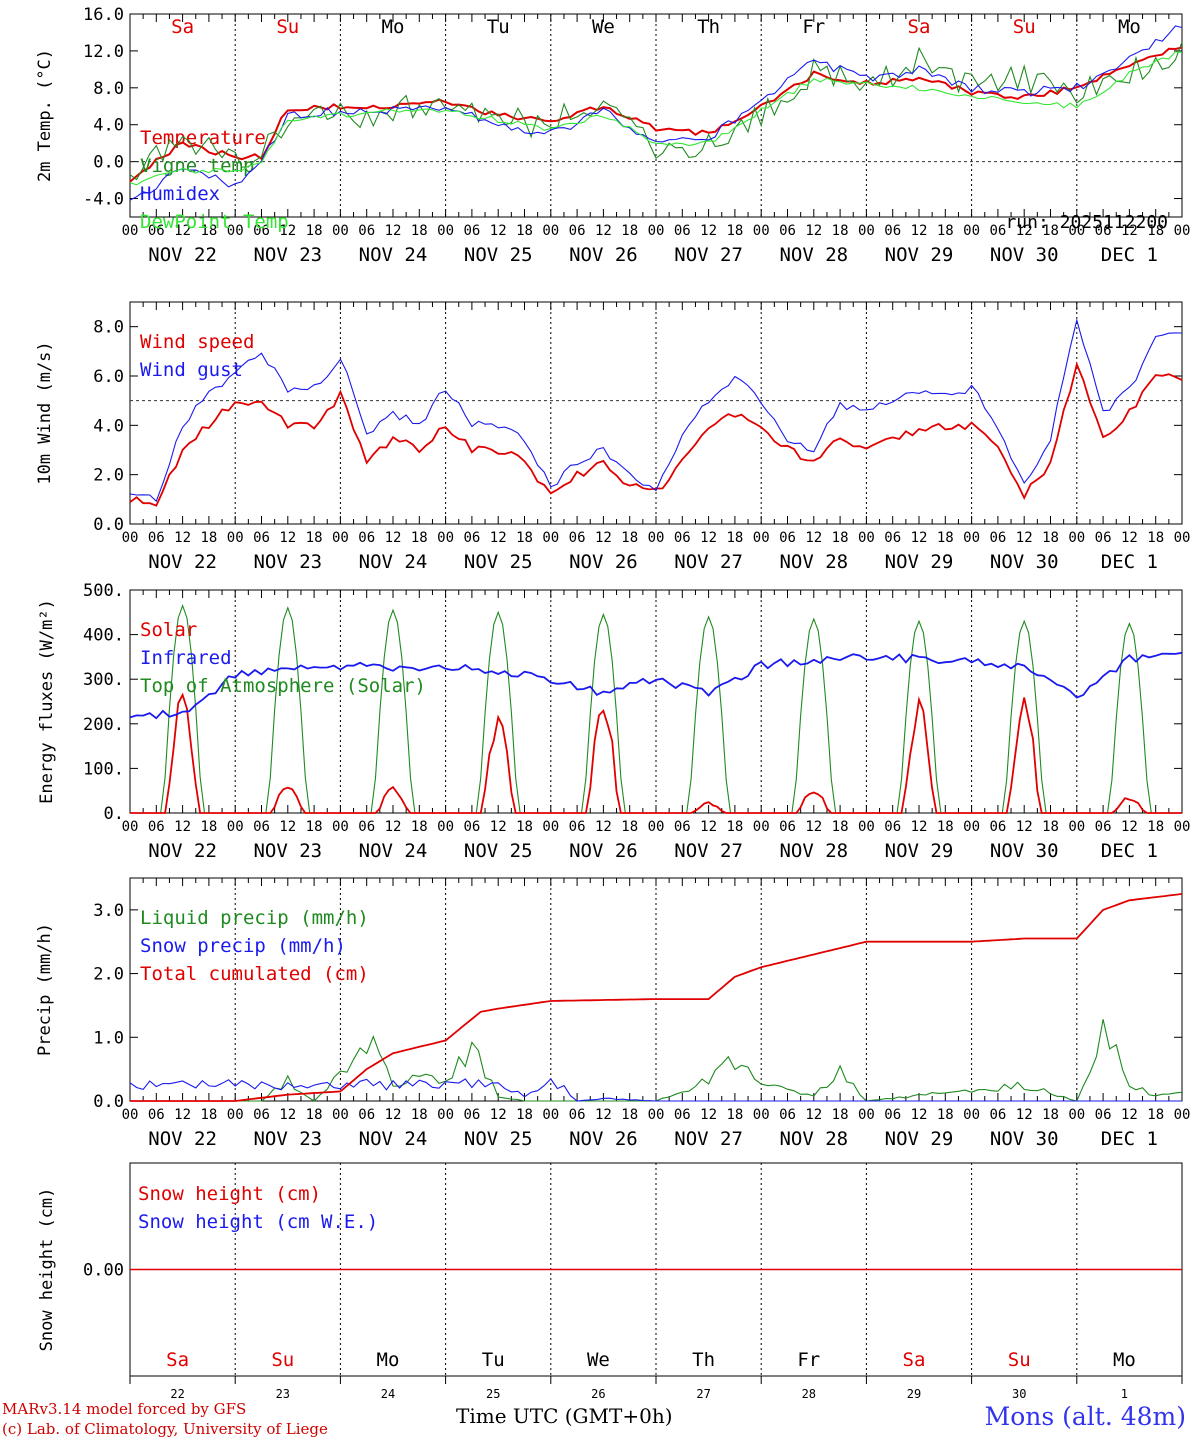  Describe the element at coordinates (914, 1394) in the screenshot. I see `day-number-label: 29` at that location.